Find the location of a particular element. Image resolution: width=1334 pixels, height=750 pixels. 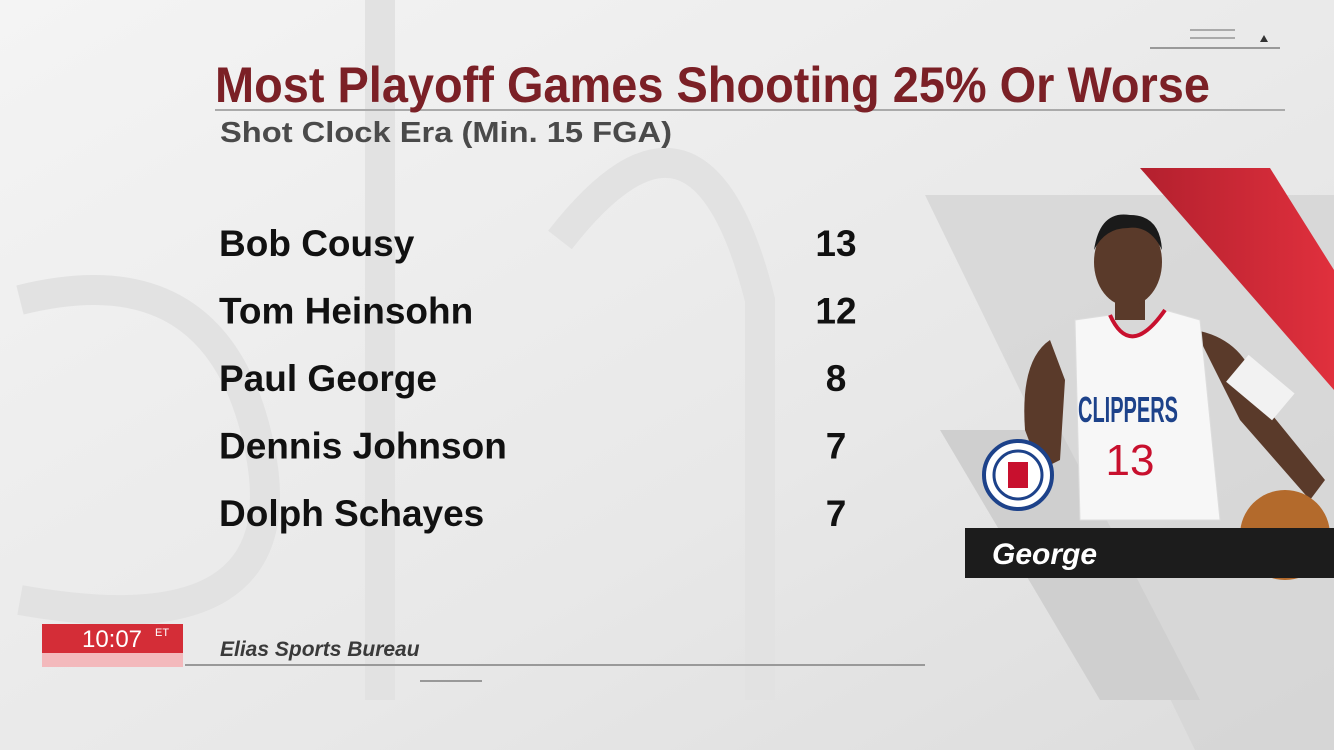

caption-bar is located at coordinates (1149, 553).